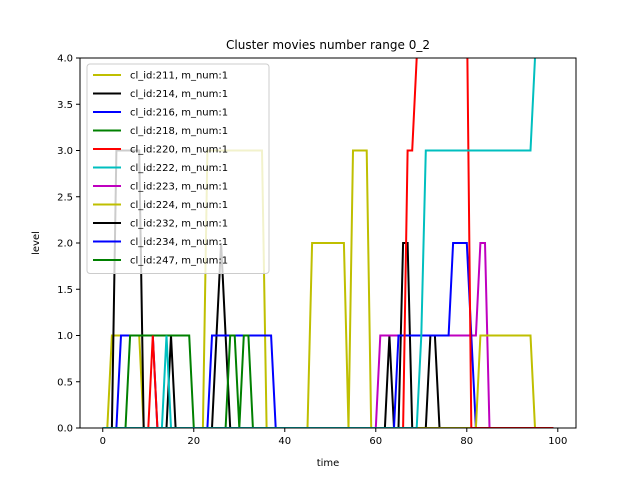 The width and height of the screenshot is (640, 480). I want to click on x-axis-label: time, so click(328, 463).